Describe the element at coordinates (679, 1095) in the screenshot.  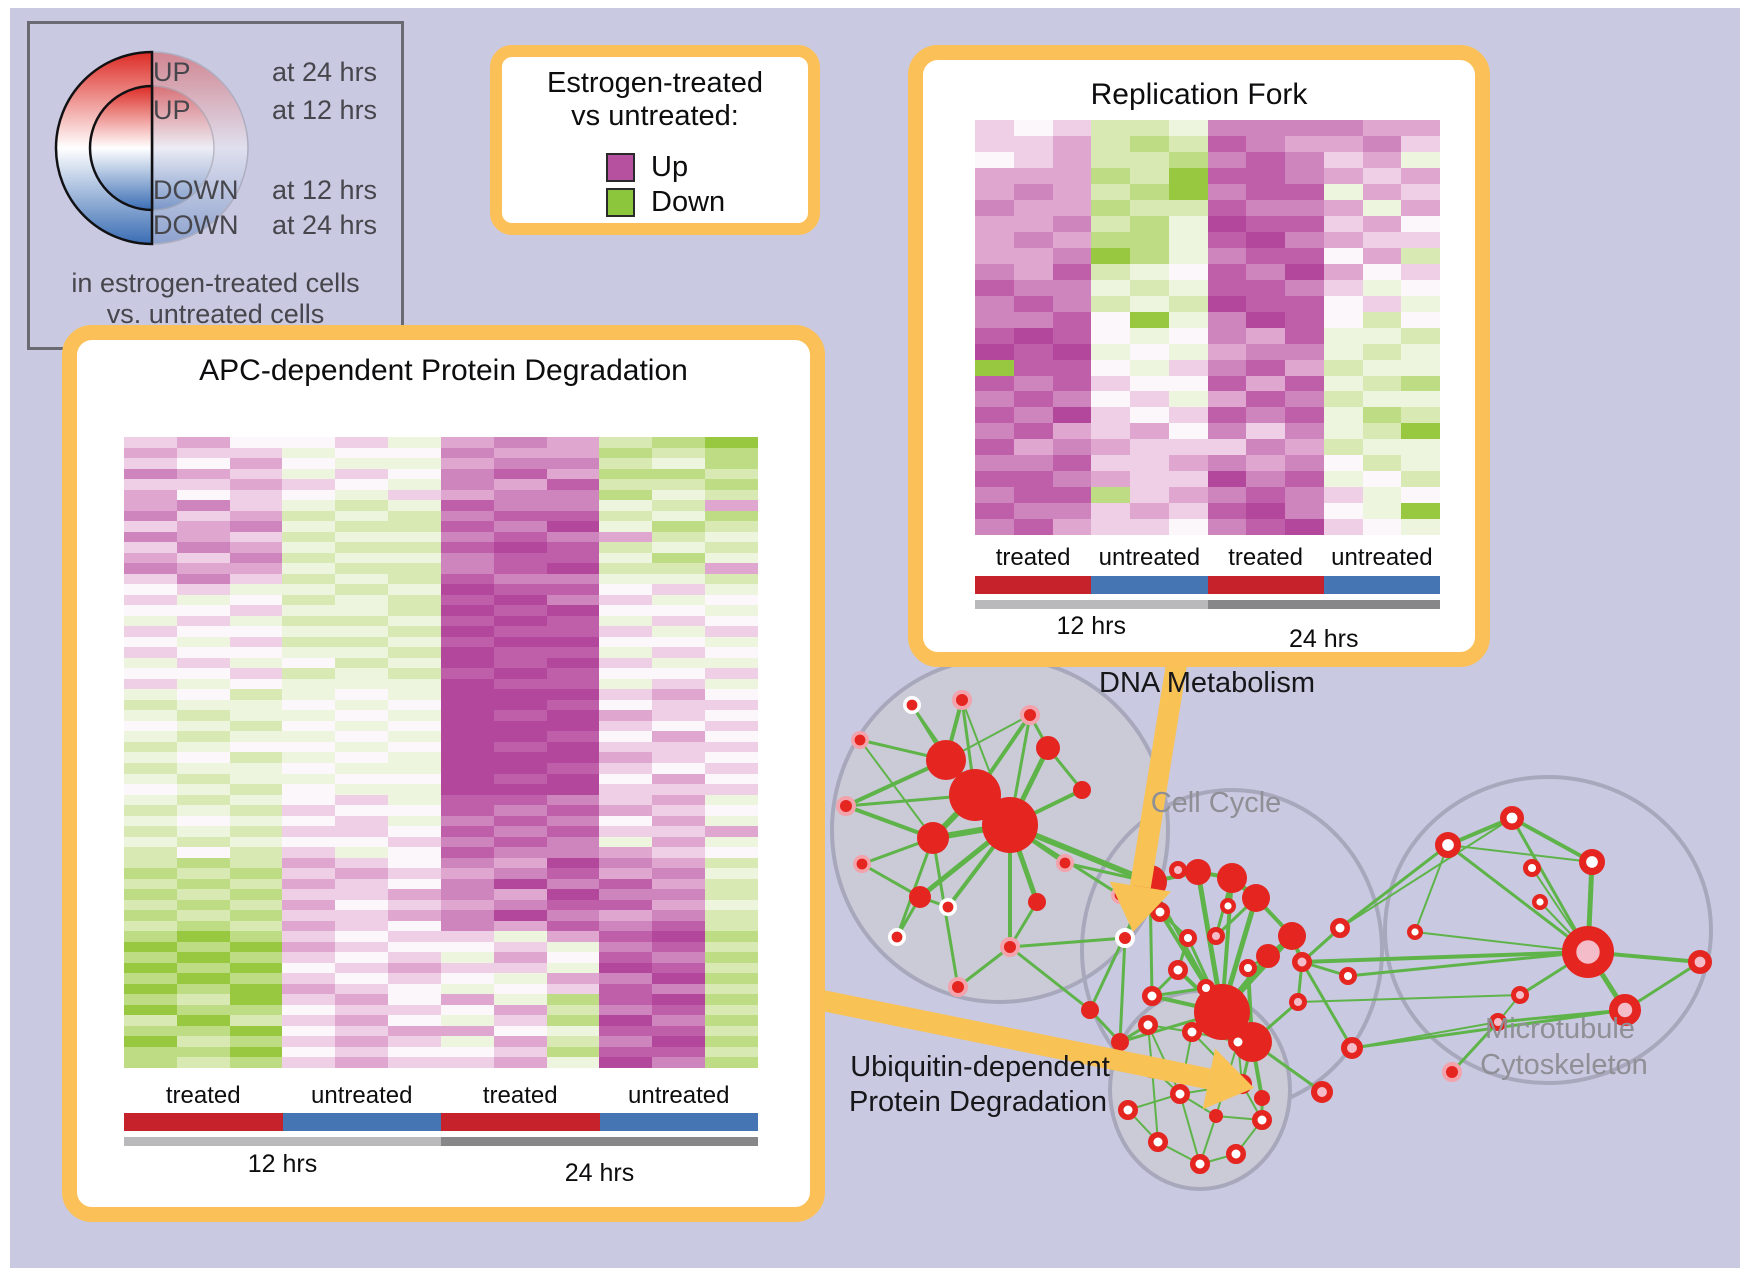
I see `apc-untreated-24-label: untreated` at that location.